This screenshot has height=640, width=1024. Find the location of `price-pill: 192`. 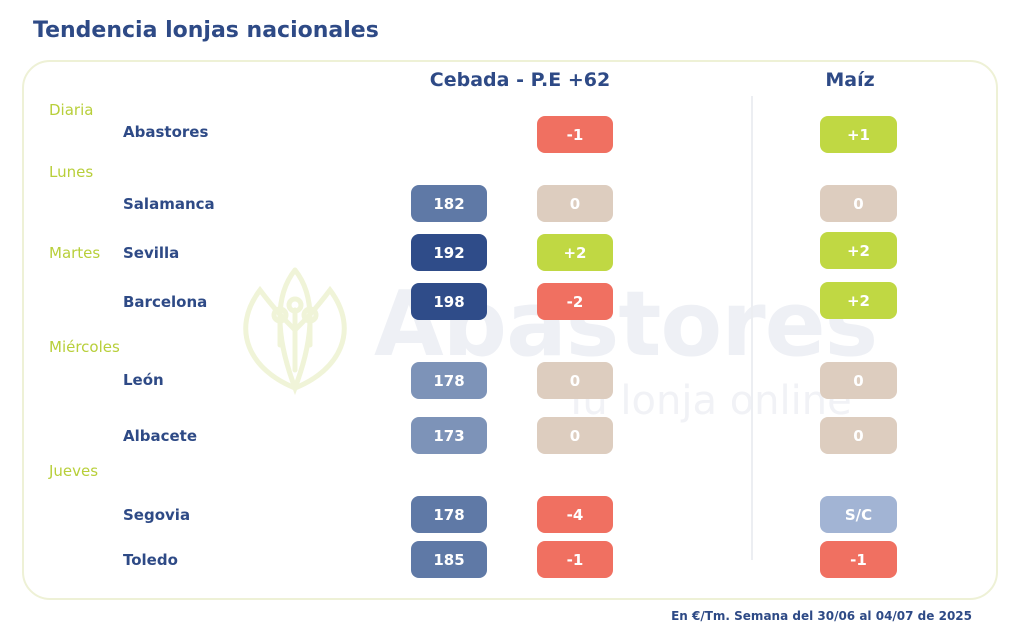

price-pill: 192 is located at coordinates (449, 252).